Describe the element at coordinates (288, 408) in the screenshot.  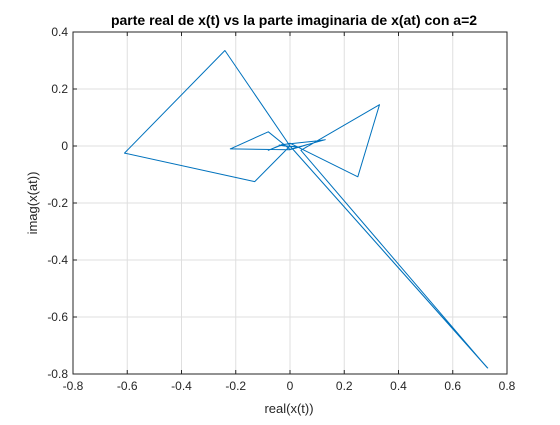
I see `x-axis-label: real(x(t))` at that location.